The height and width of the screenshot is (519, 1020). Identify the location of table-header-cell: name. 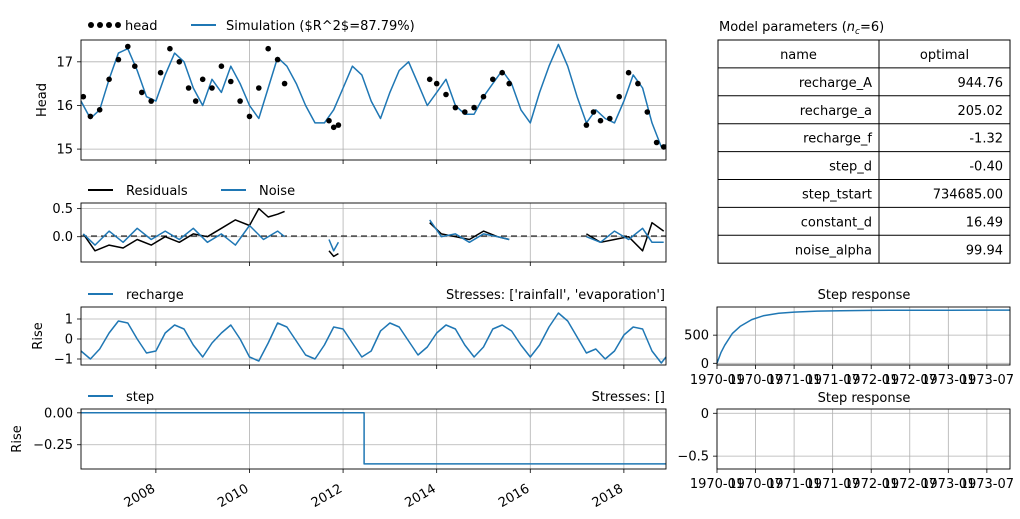
(798, 55).